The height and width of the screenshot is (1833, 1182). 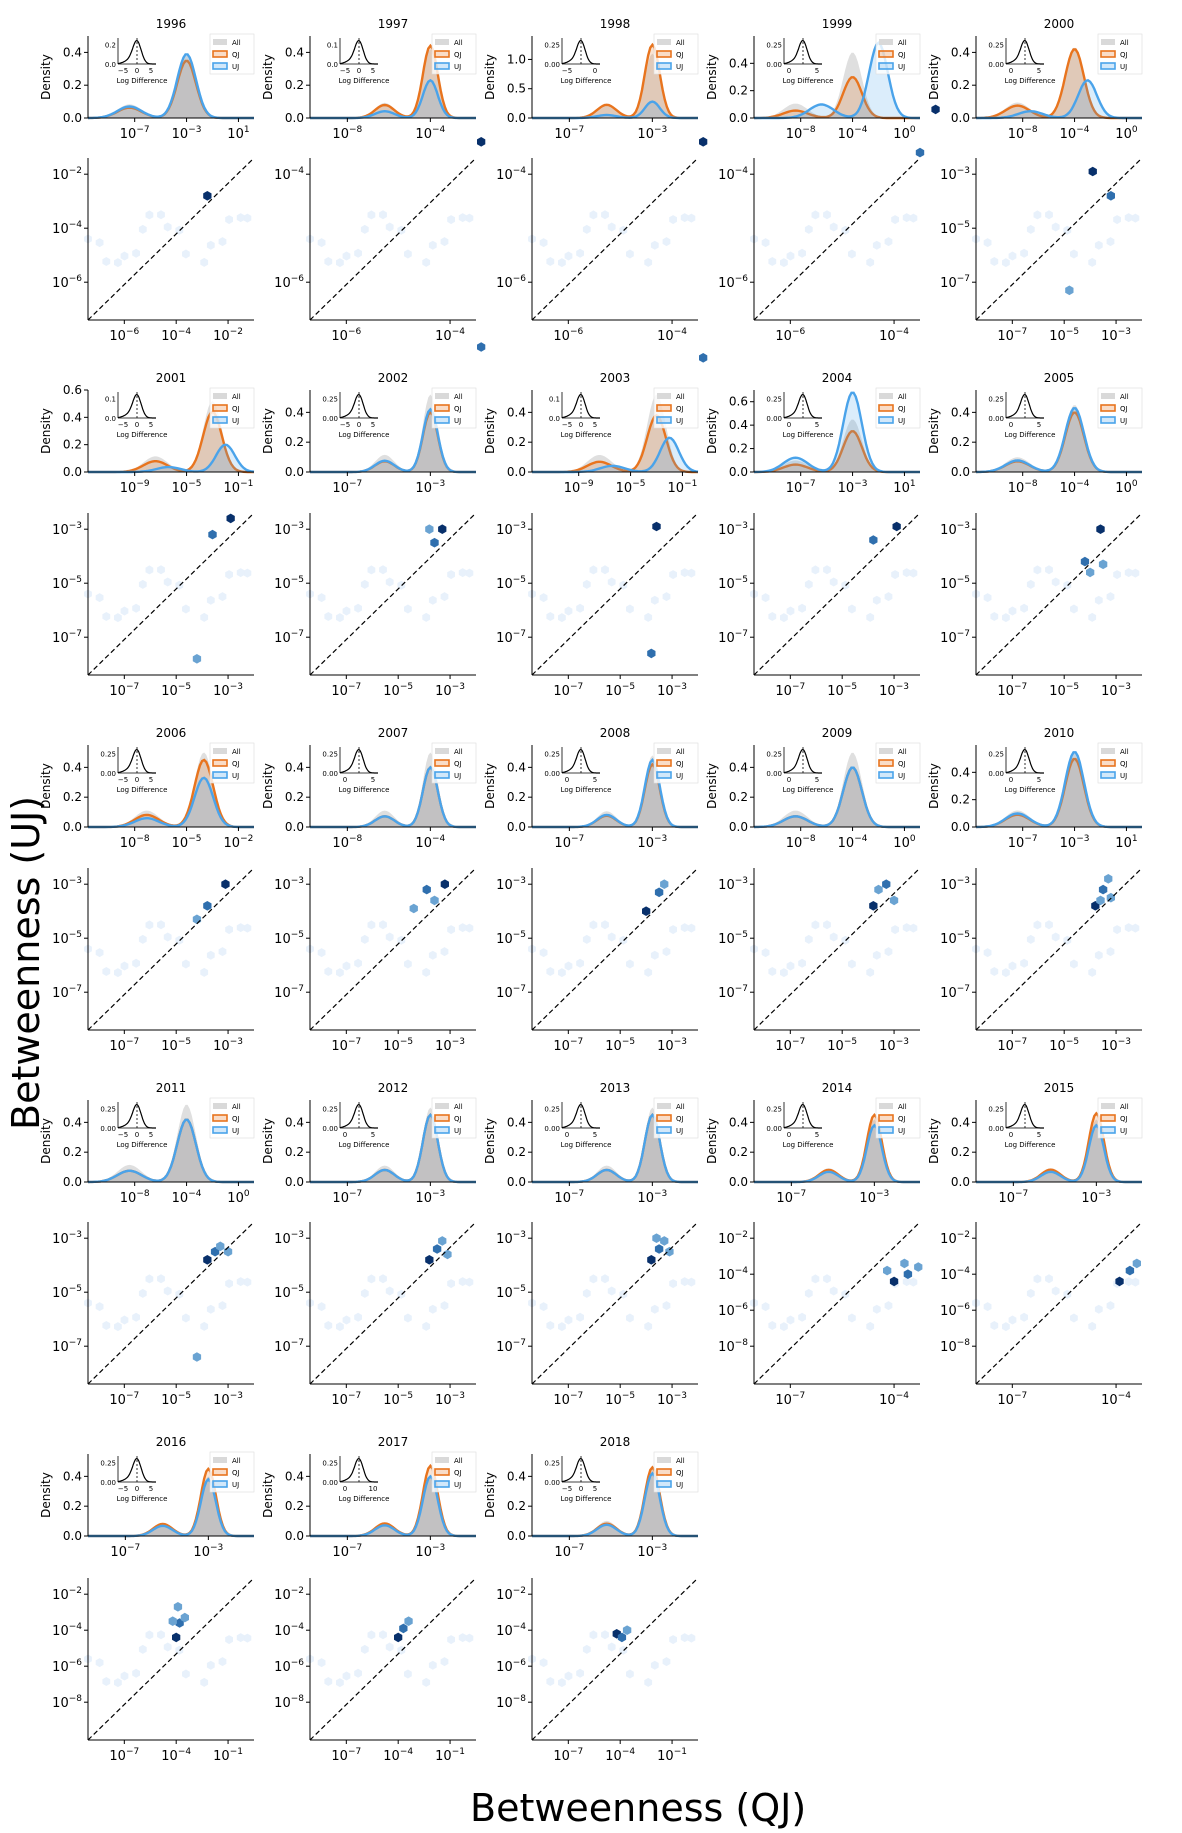 What do you see at coordinates (268, 1495) in the screenshot?
I see `density-axis-label: Density` at bounding box center [268, 1495].